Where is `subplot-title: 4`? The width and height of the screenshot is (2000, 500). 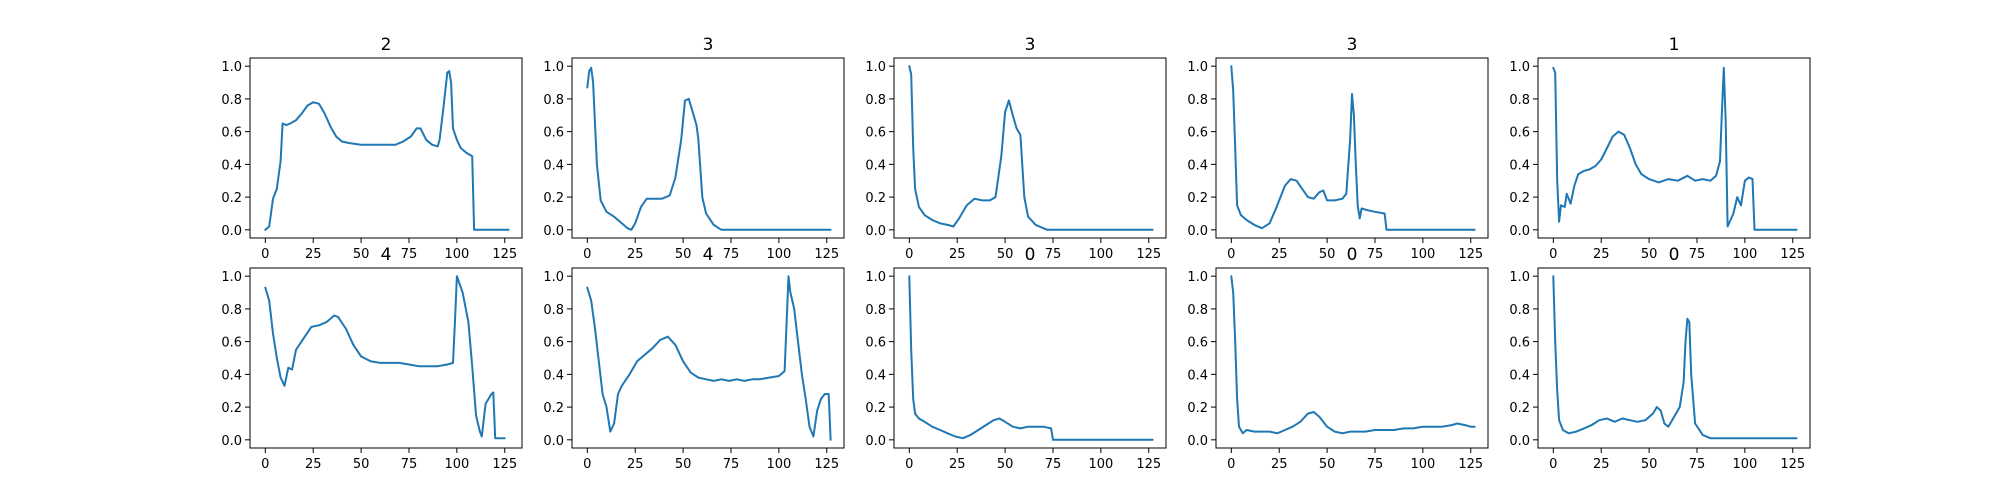
subplot-title: 4 is located at coordinates (708, 255).